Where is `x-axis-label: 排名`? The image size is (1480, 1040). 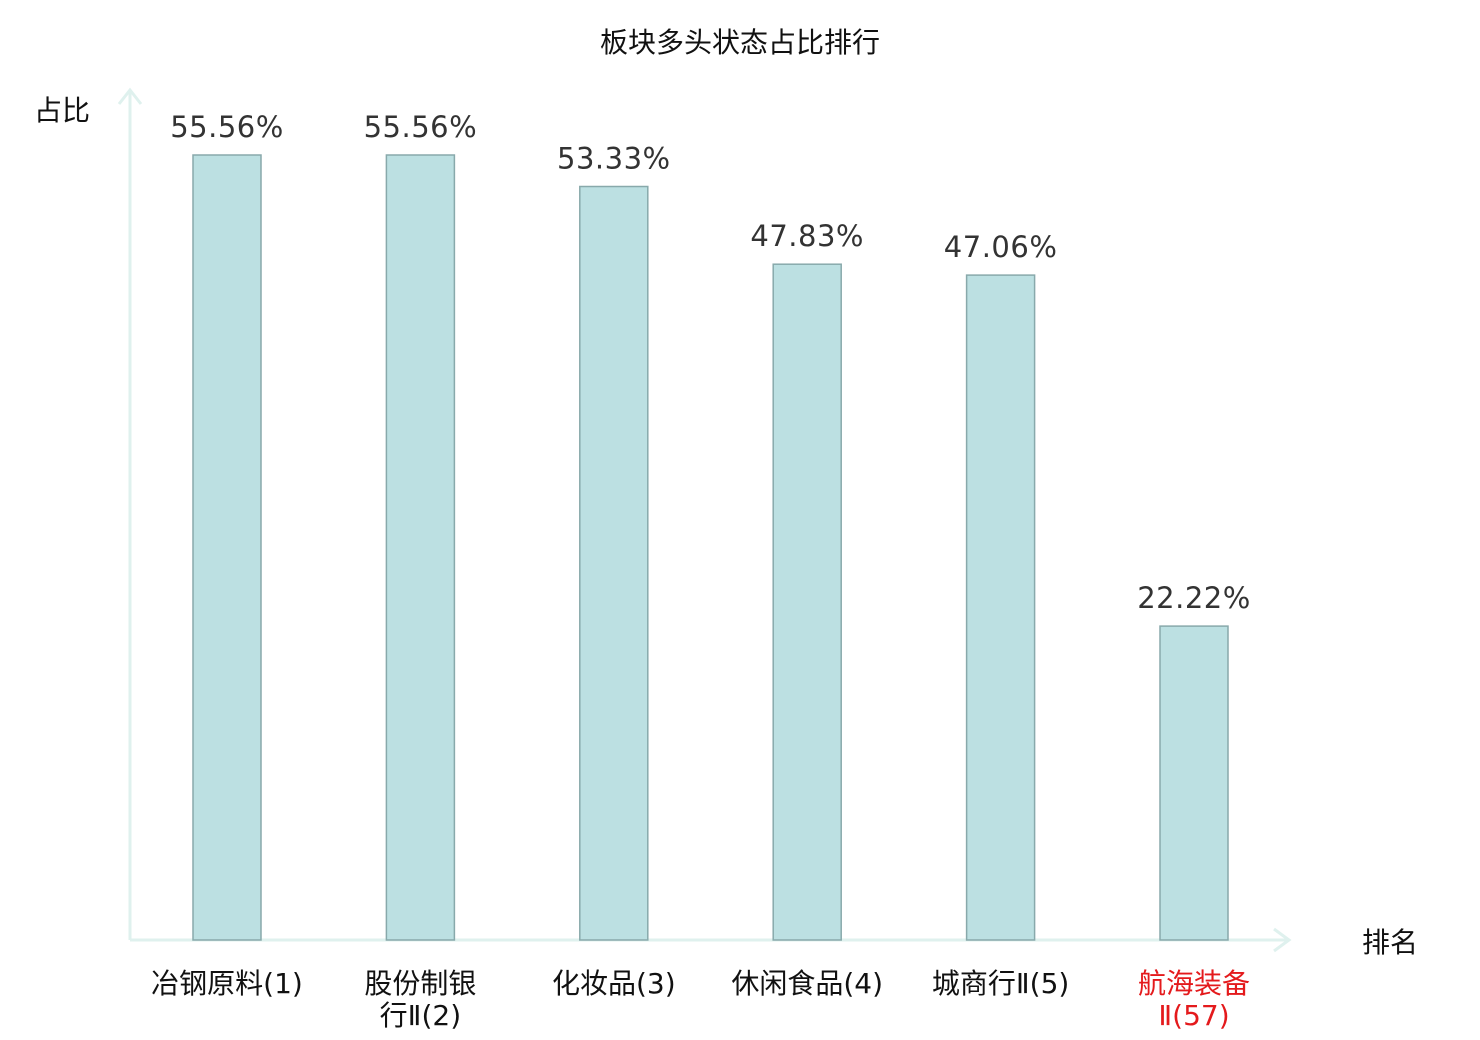 x-axis-label: 排名 is located at coordinates (1390, 942).